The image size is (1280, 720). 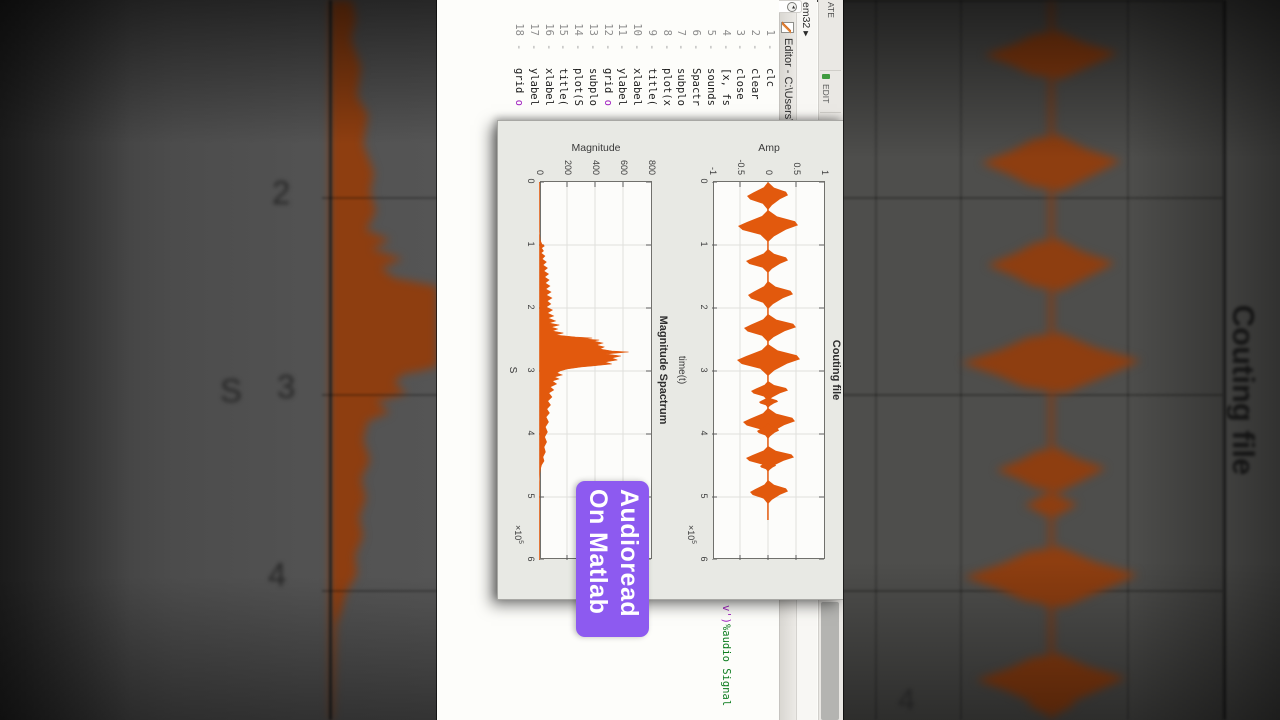 I want to click on ytick-label: 400, so click(x=596, y=167).